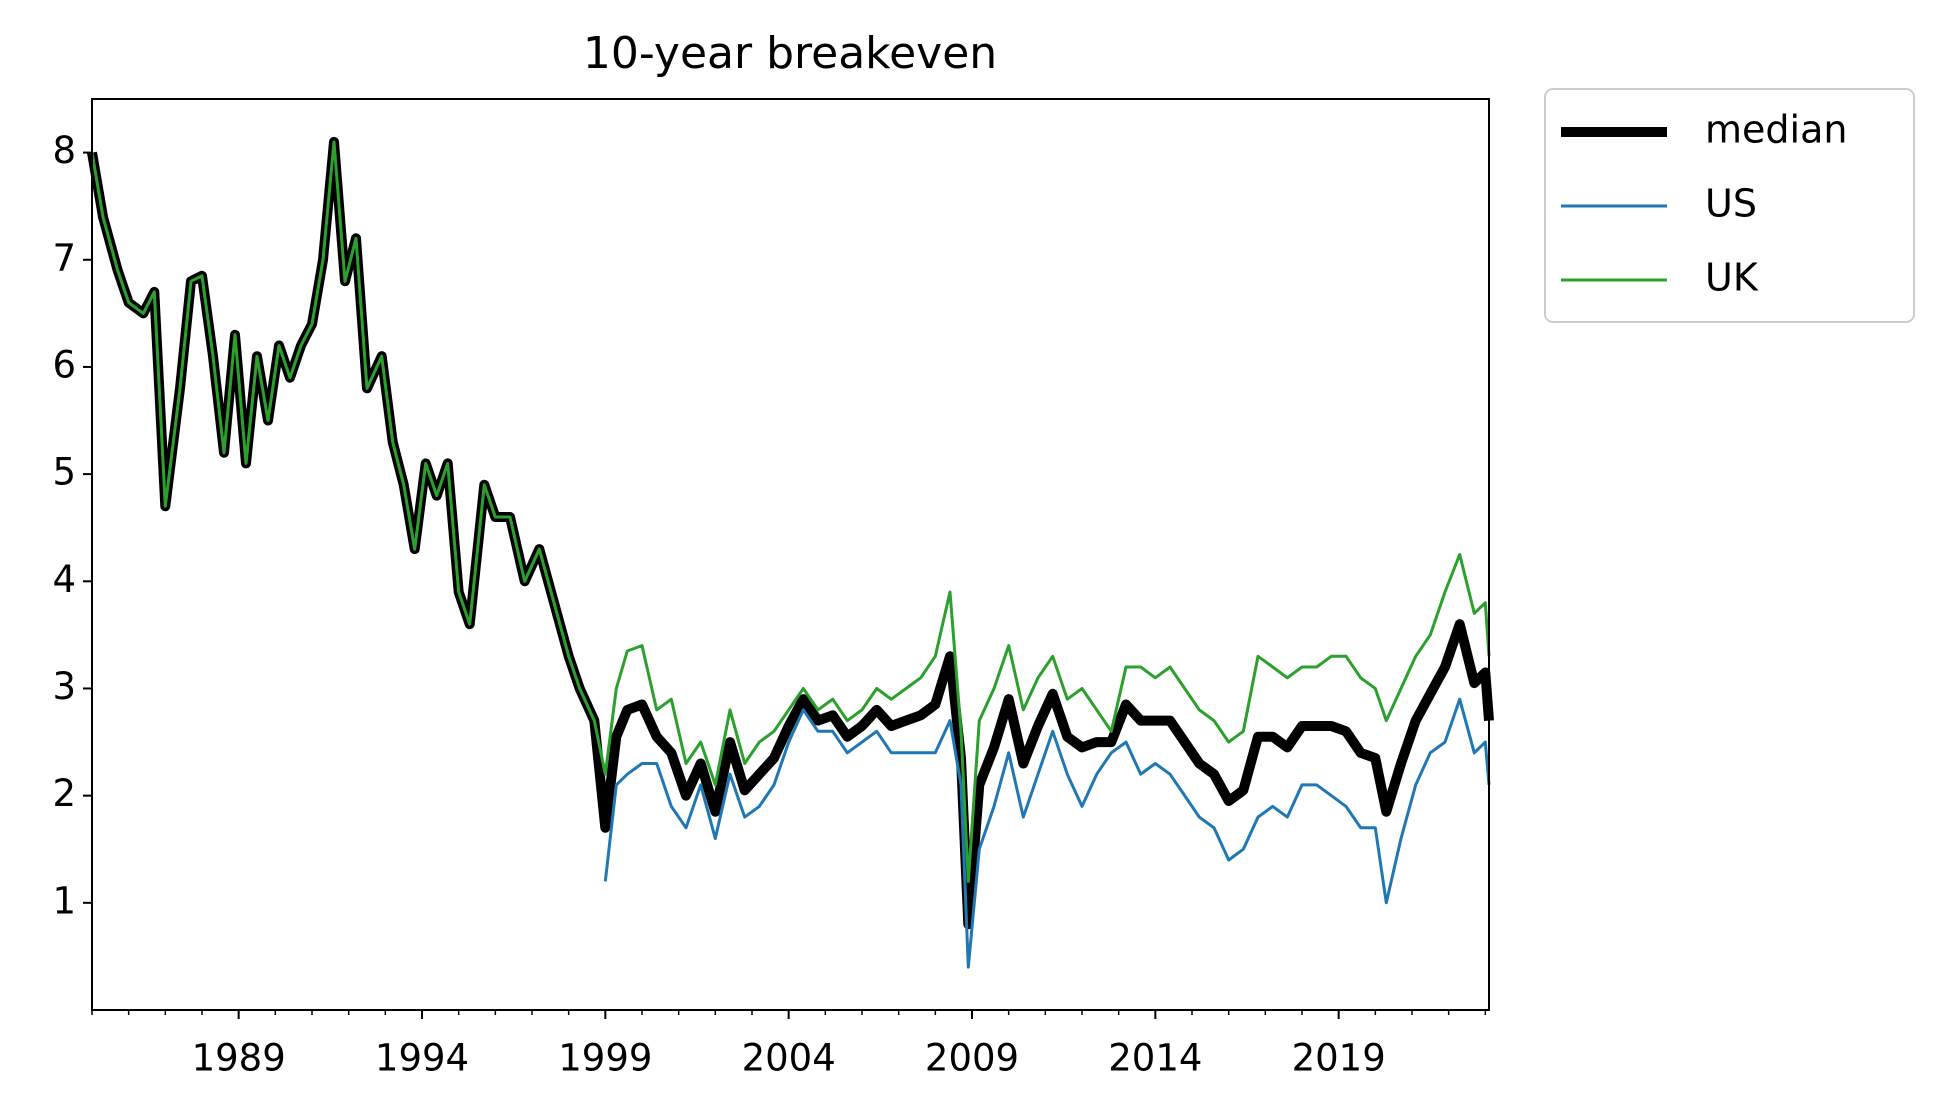 The width and height of the screenshot is (1937, 1113). Describe the element at coordinates (64, 900) in the screenshot. I see `y-tick-label: 1` at that location.